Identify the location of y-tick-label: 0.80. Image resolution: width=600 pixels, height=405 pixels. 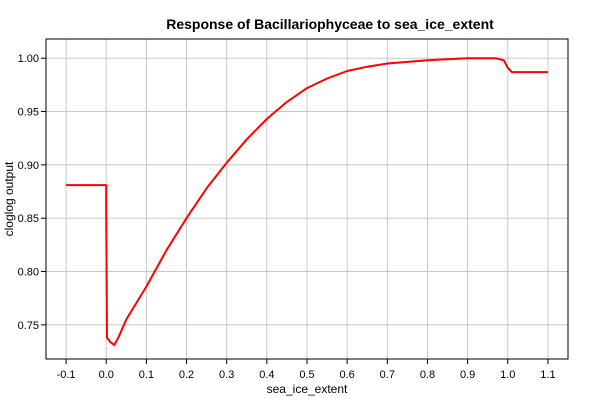
(28, 273).